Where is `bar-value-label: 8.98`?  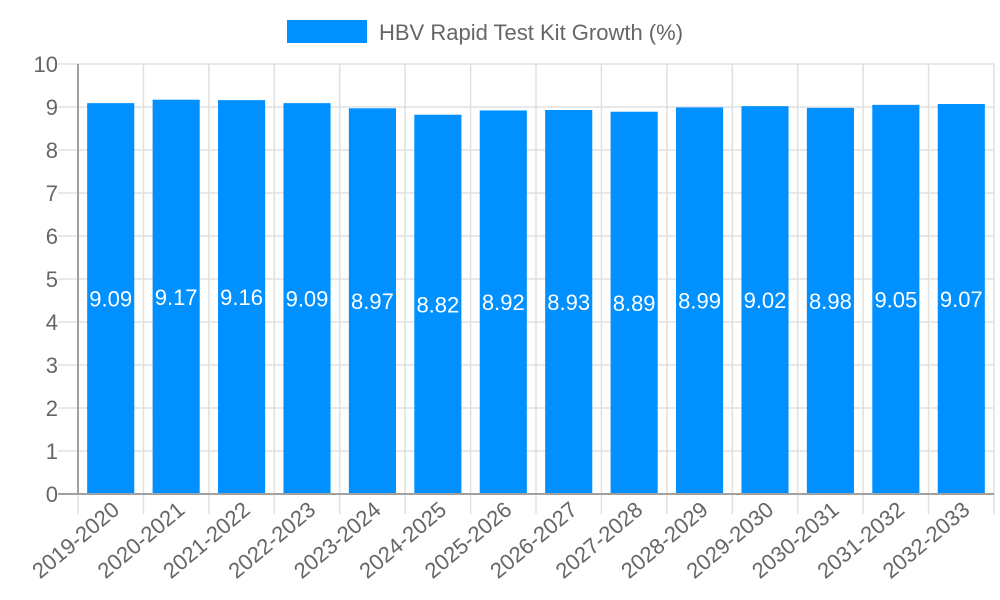 bar-value-label: 8.98 is located at coordinates (830, 301).